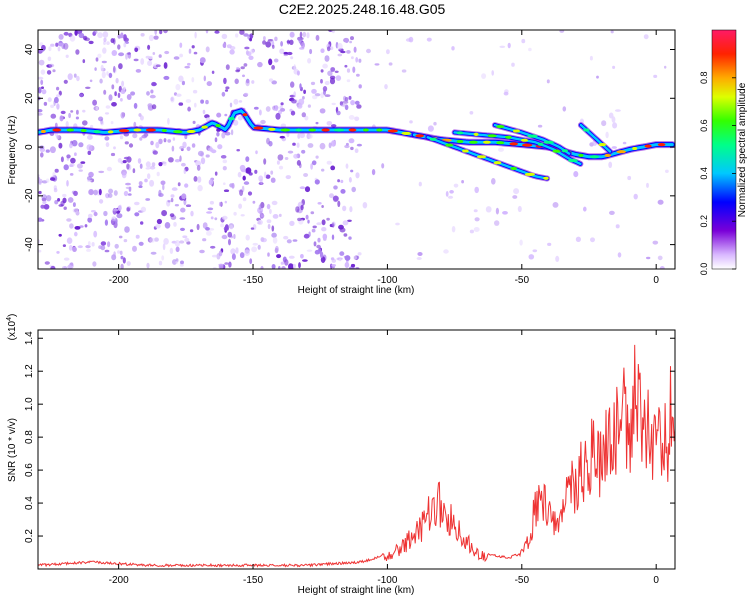 The width and height of the screenshot is (750, 600). Describe the element at coordinates (704, 78) in the screenshot. I see `colorbar-tick-label: 0.8` at that location.